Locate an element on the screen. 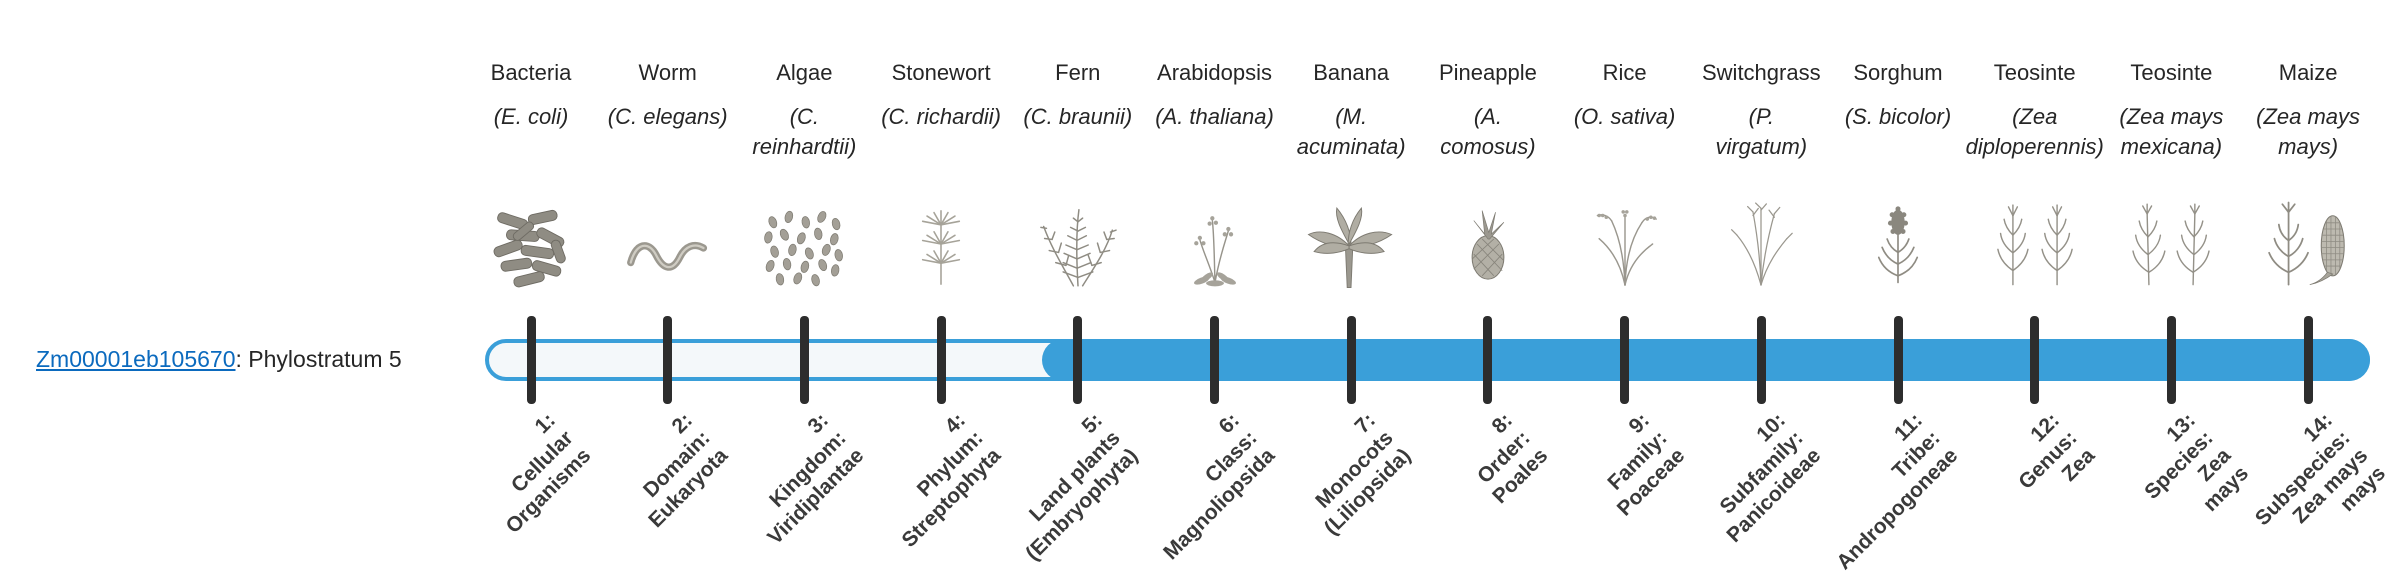  species-name: Algae is located at coordinates (804, 72).